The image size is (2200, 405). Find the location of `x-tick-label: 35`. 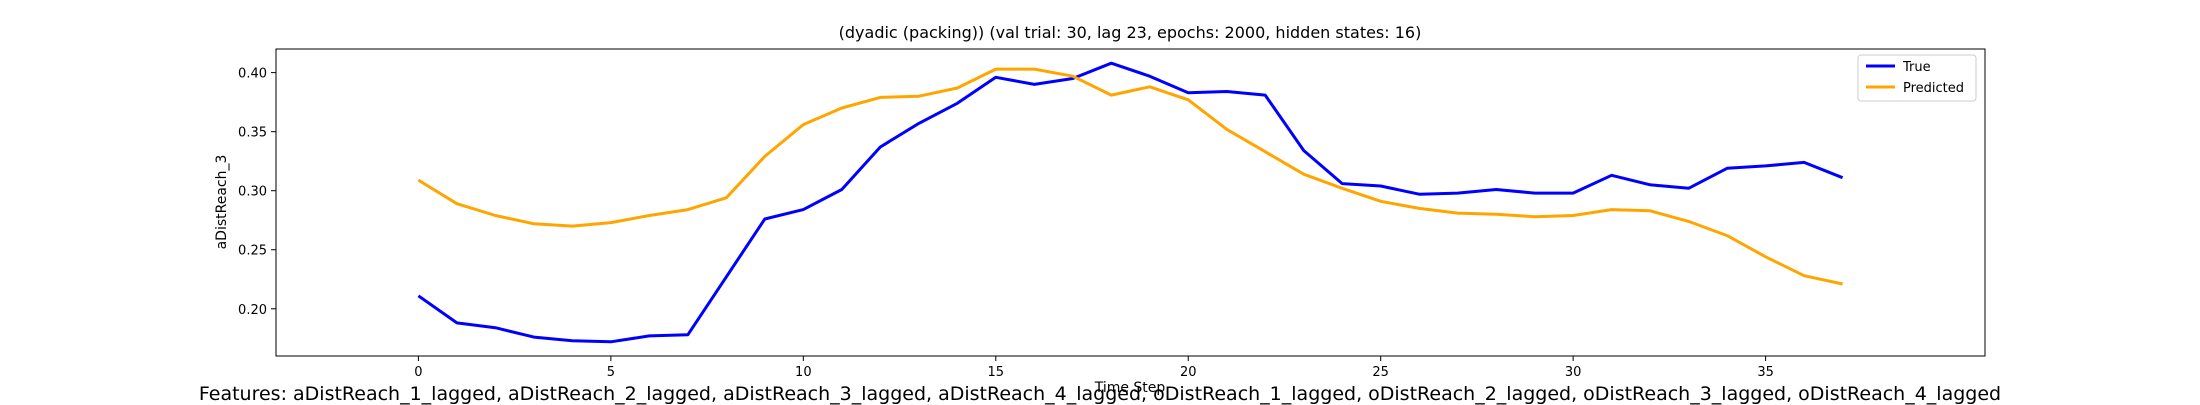

x-tick-label: 35 is located at coordinates (1765, 372).